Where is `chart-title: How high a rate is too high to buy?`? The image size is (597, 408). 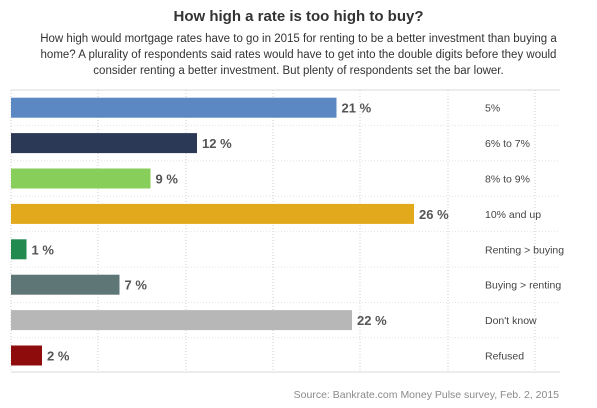
chart-title: How high a rate is too high to buy? is located at coordinates (298, 16).